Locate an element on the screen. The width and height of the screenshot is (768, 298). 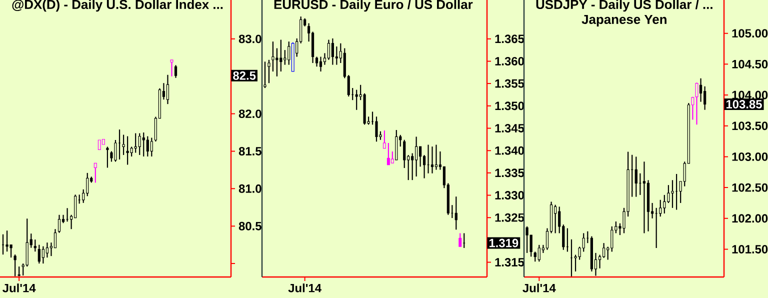
y-tick-label: 1.345 is located at coordinates (509, 128).